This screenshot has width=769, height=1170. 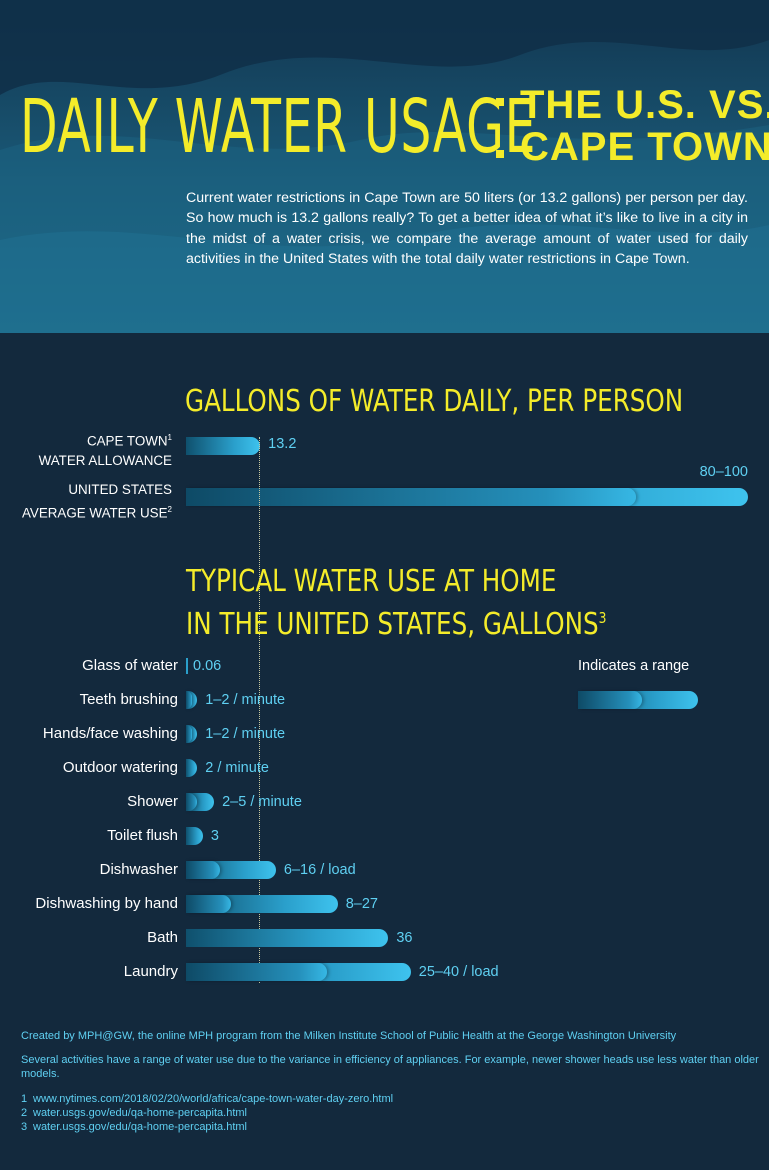 What do you see at coordinates (644, 147) in the screenshot?
I see `title-sub-line2: CAPE TOWN` at bounding box center [644, 147].